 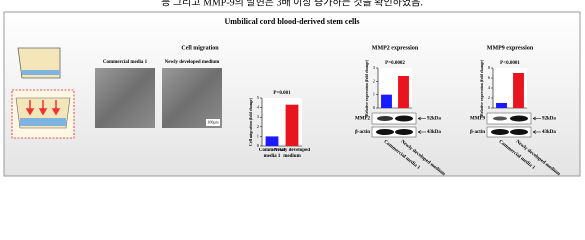 What do you see at coordinates (510, 63) in the screenshot?
I see `annotation: P<0.0001` at bounding box center [510, 63].